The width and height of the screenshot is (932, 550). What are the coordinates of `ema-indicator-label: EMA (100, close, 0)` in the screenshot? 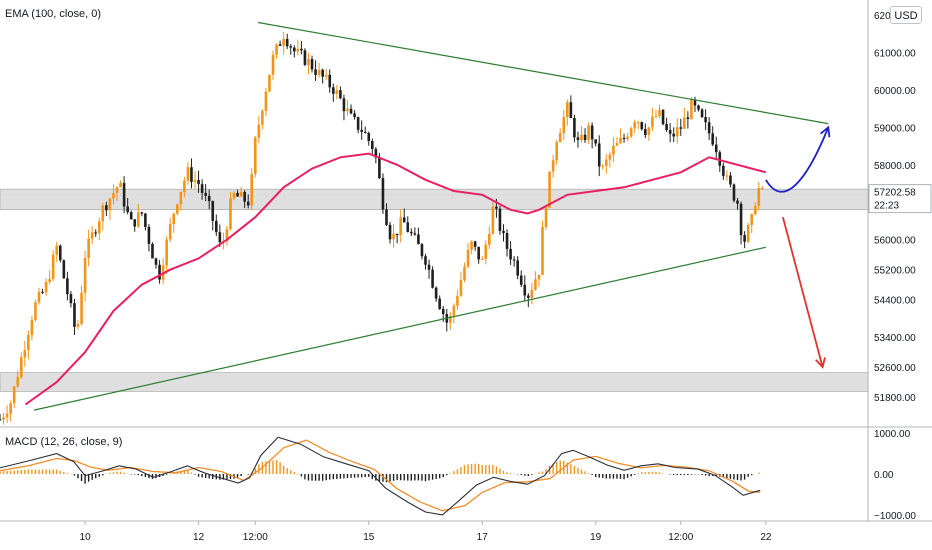 It's located at (53, 14).